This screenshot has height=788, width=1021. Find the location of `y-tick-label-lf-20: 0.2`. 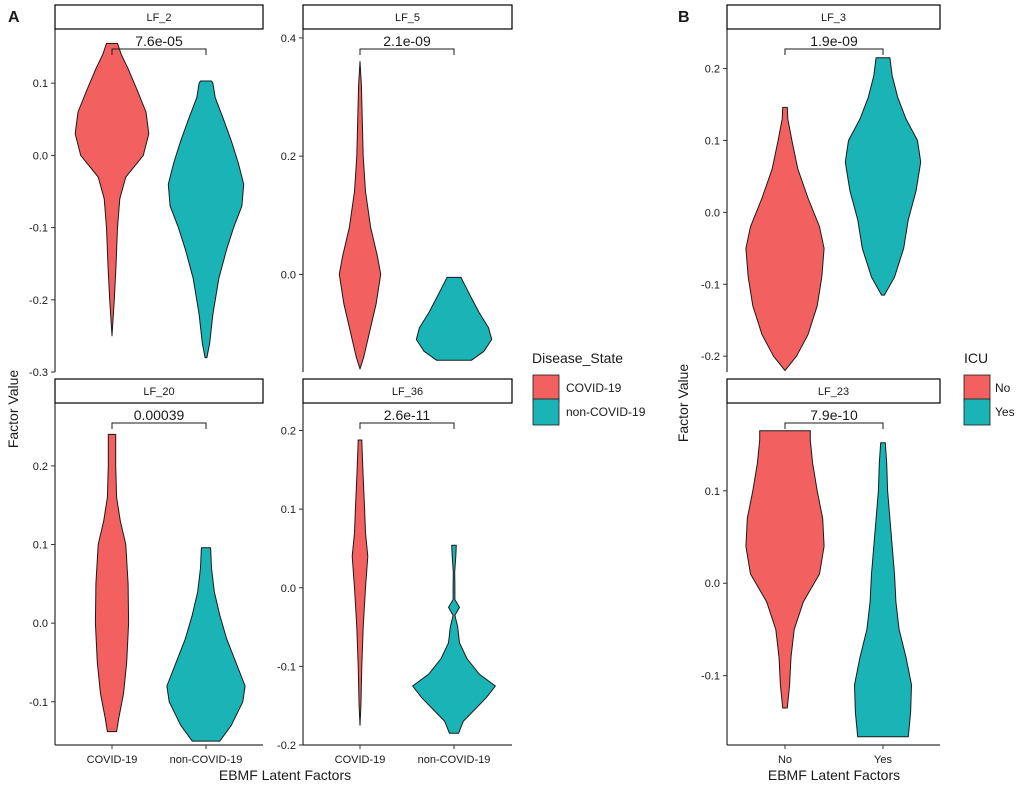

y-tick-label-lf-20: 0.2 is located at coordinates (40, 467).